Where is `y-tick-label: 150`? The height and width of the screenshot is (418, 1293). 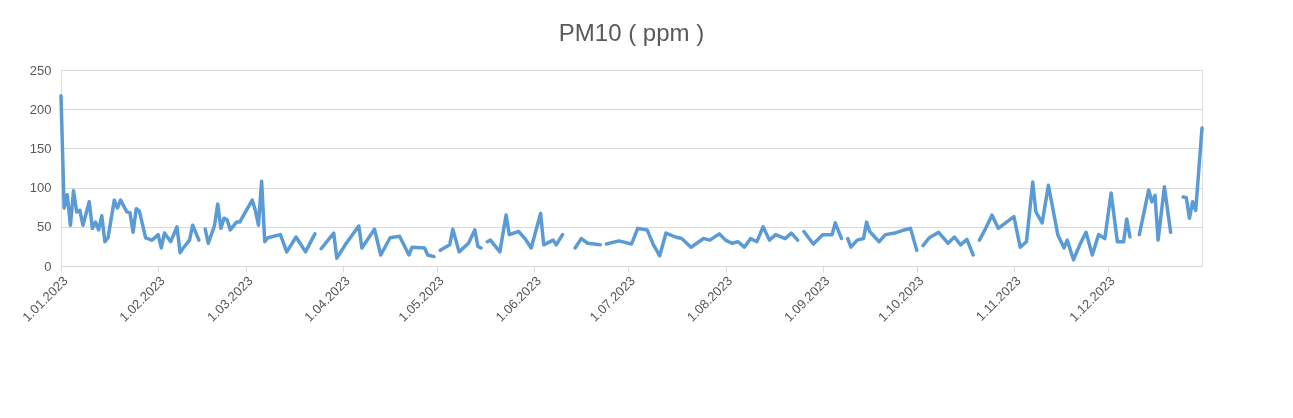
y-tick-label: 150 is located at coordinates (40, 148).